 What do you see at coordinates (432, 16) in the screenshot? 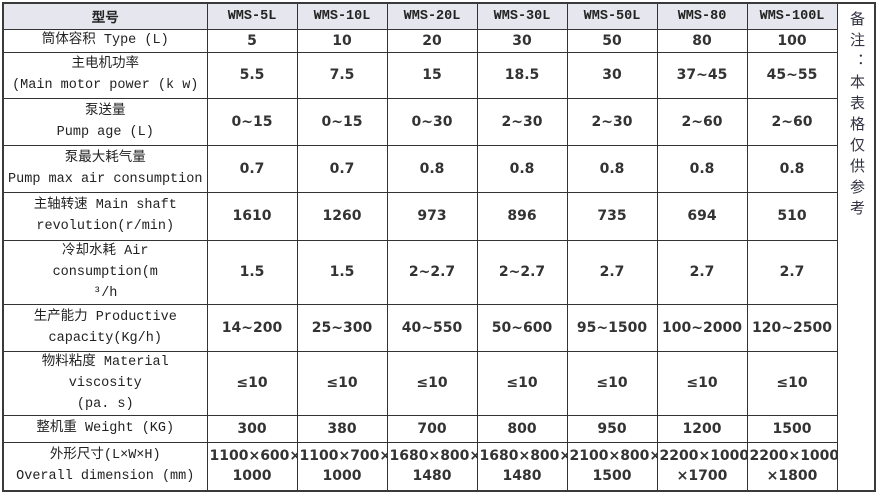
I see `header-model-2: WMS-20L` at bounding box center [432, 16].